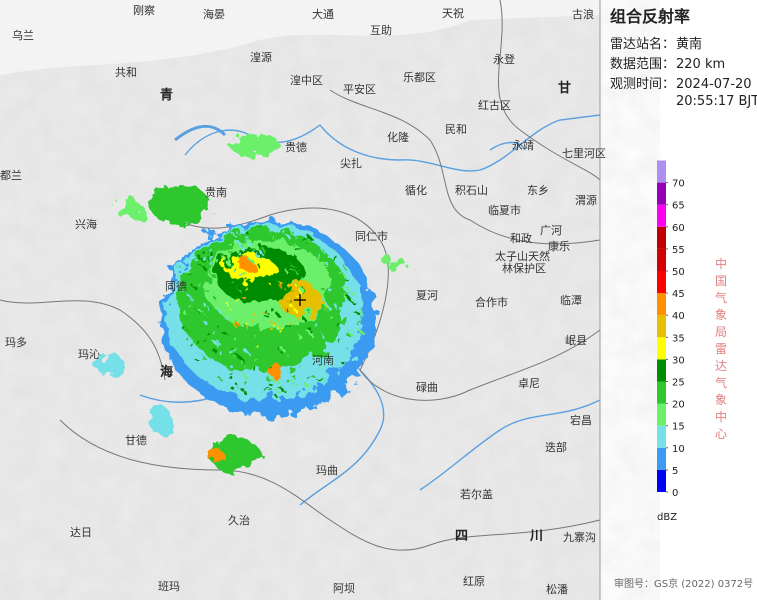  What do you see at coordinates (675, 471) in the screenshot?
I see `legend-tick-label: 5` at bounding box center [675, 471].